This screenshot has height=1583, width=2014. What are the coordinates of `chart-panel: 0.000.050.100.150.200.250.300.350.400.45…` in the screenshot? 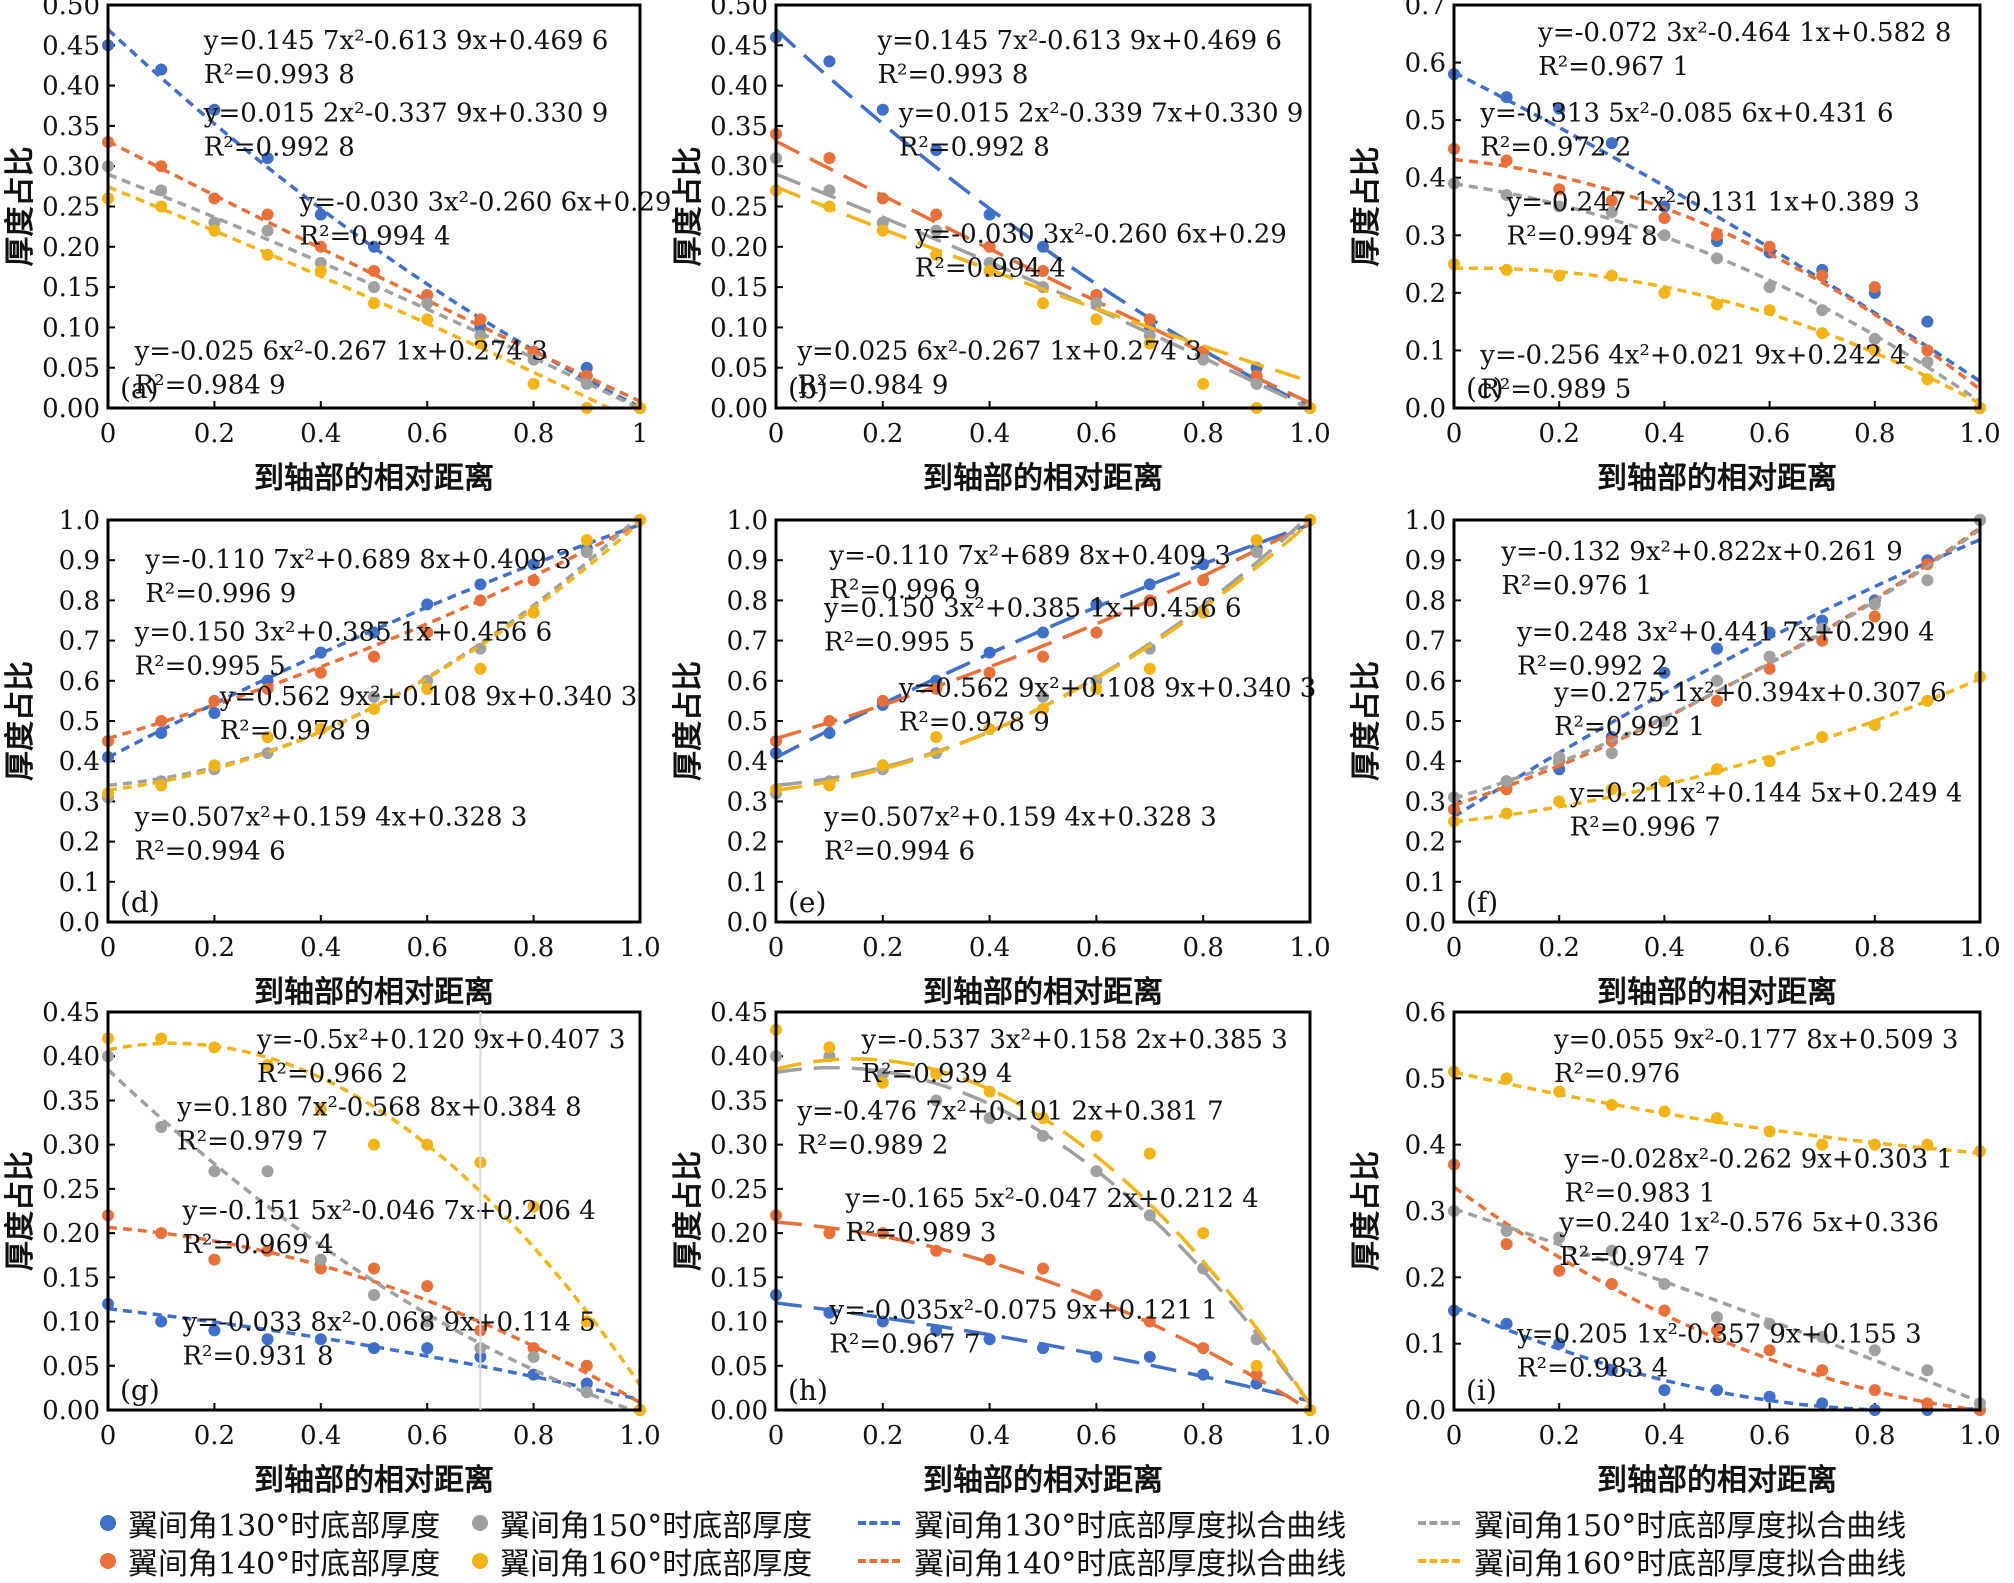 It's located at (332, 1248).